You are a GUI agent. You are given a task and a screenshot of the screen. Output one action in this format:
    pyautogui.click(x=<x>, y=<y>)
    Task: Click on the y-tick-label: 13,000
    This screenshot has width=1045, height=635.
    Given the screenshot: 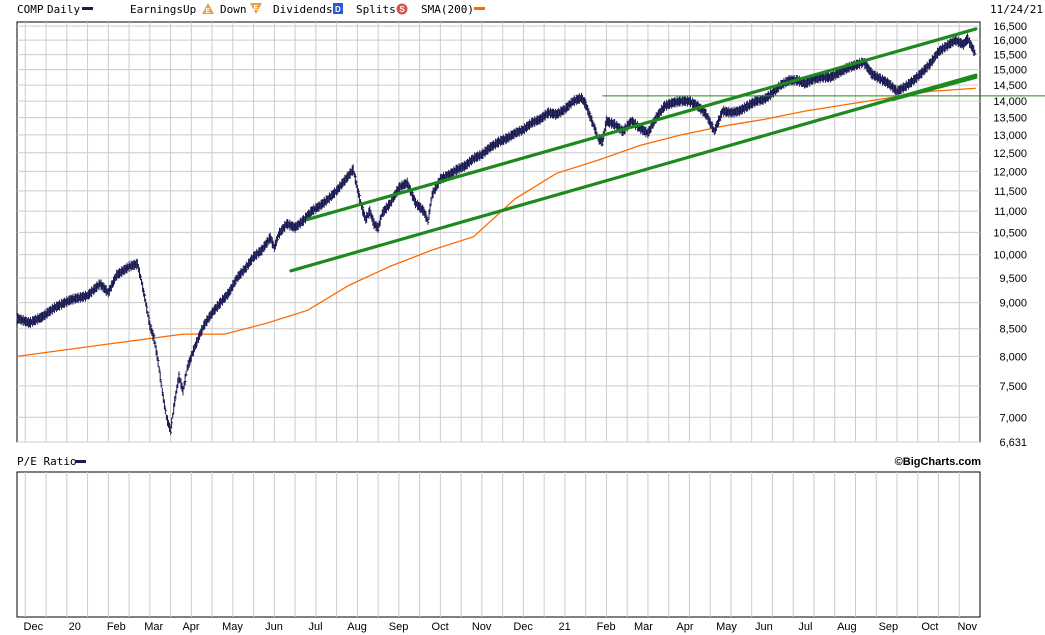 What is the action you would take?
    pyautogui.click(x=1010, y=136)
    